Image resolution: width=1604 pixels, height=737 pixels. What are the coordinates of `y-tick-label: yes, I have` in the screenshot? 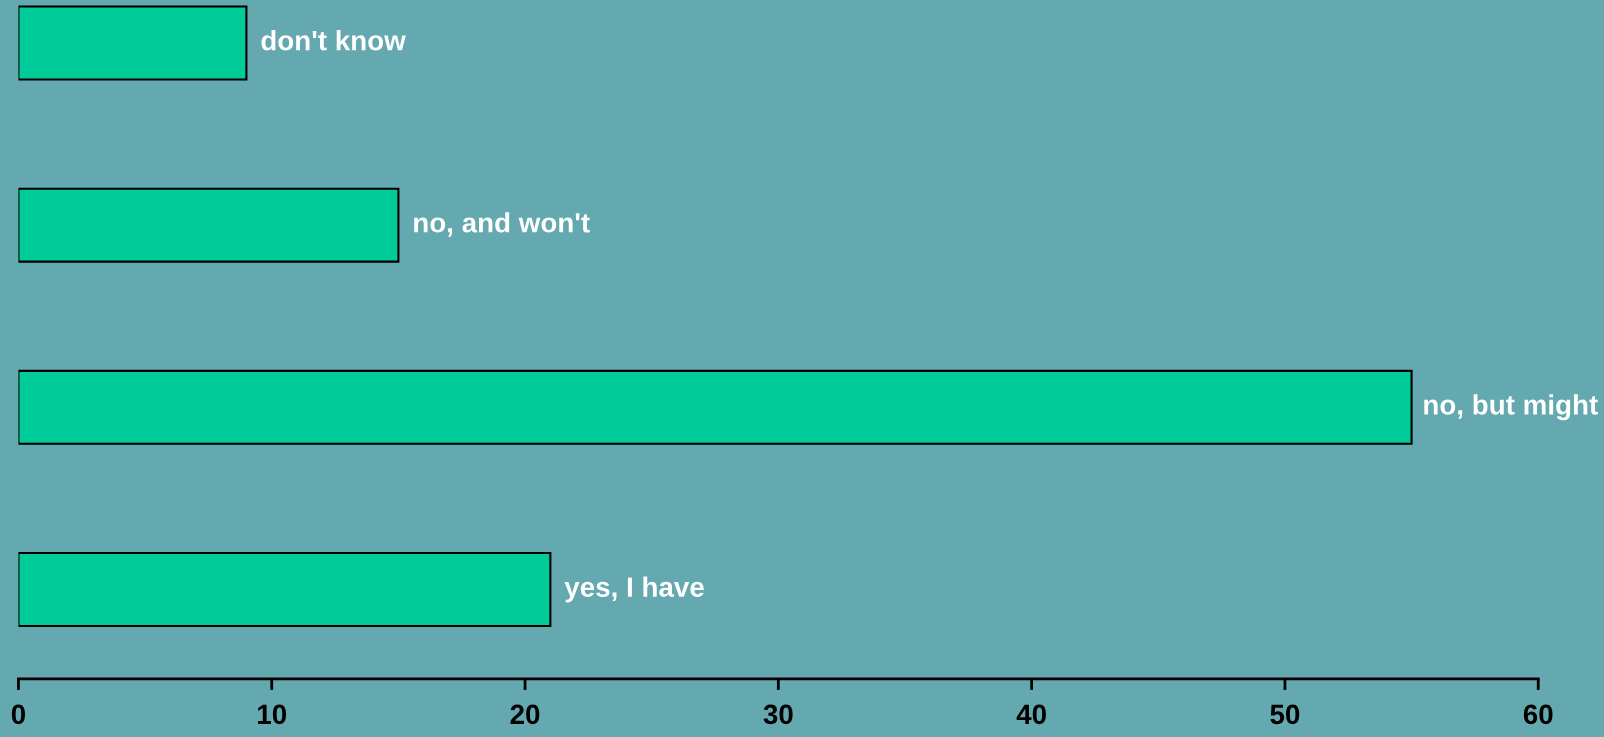 It's located at (634, 589).